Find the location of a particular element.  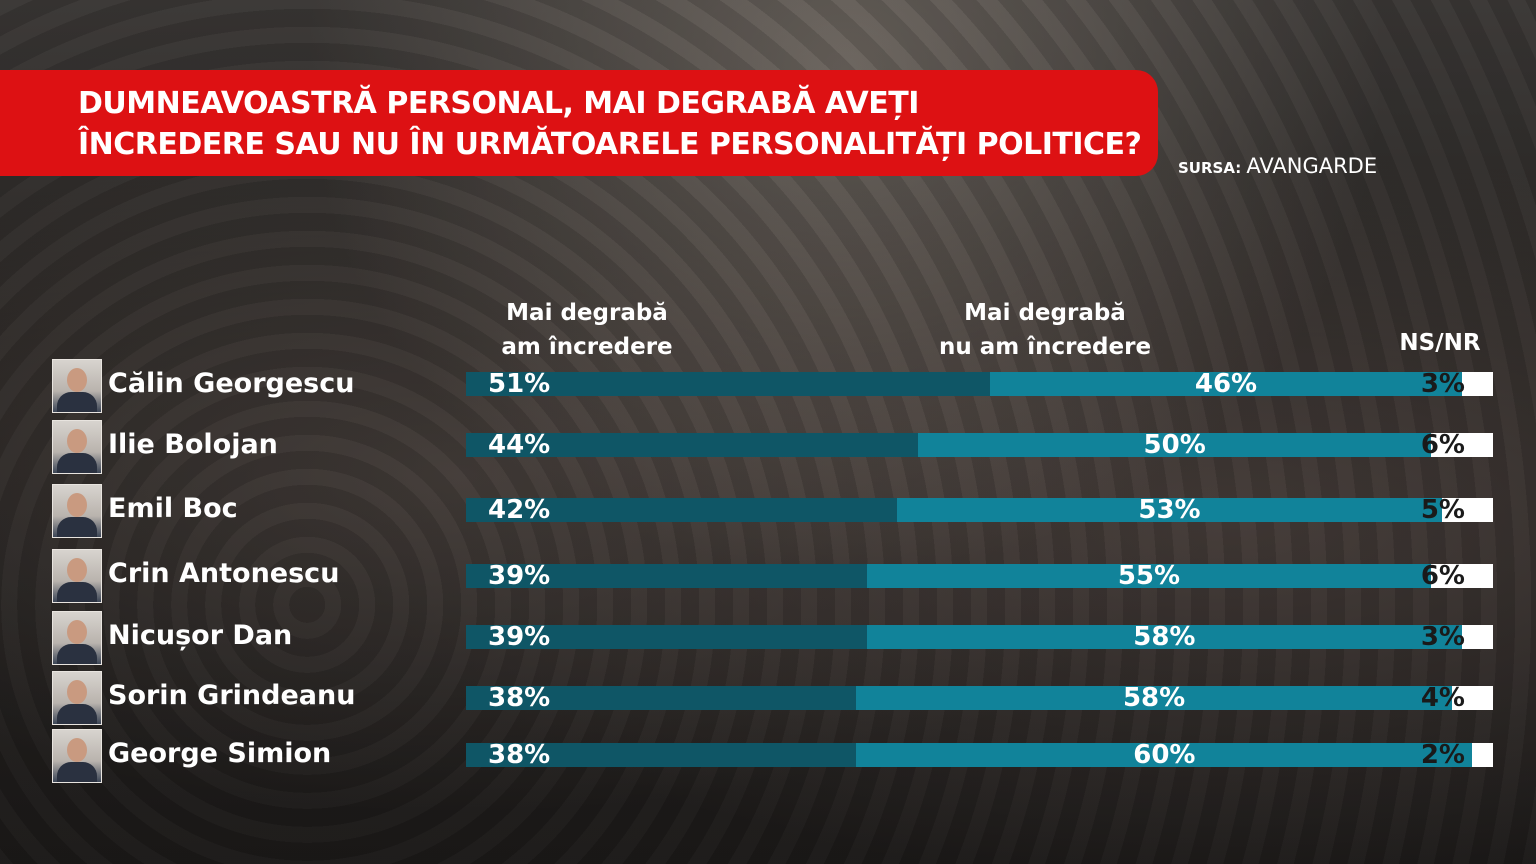

bar-segment-trust: 42% is located at coordinates (682, 510).